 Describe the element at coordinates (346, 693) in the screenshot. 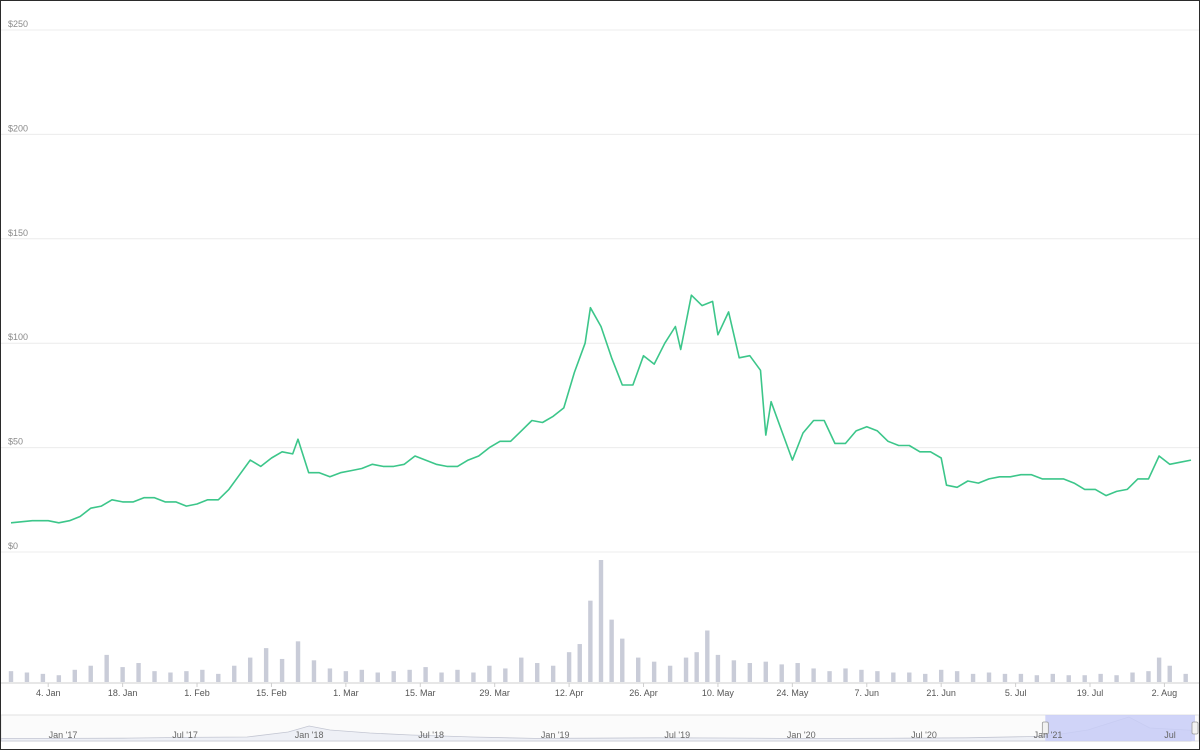

I see `x-tick-label: 1. Mar` at that location.